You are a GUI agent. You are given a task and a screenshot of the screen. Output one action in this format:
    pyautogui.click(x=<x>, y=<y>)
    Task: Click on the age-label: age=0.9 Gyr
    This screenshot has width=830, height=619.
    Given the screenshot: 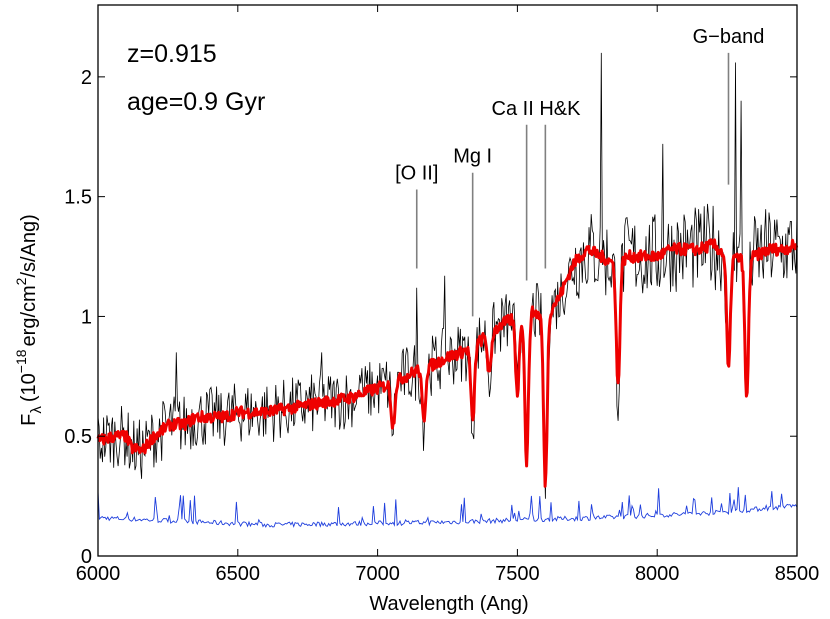 What is the action you would take?
    pyautogui.click(x=196, y=102)
    